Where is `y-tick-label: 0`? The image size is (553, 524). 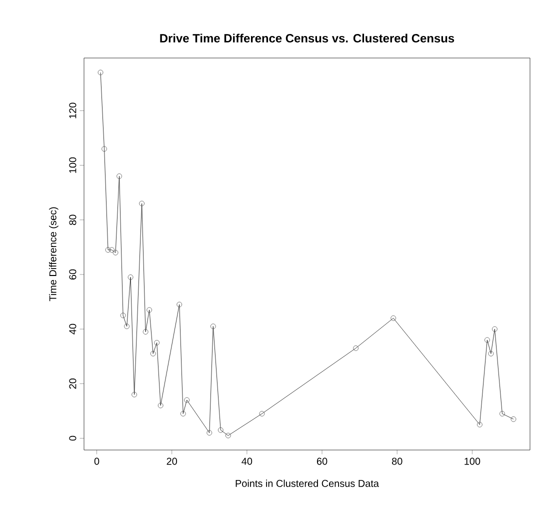
y-tick-label: 0 is located at coordinates (72, 438).